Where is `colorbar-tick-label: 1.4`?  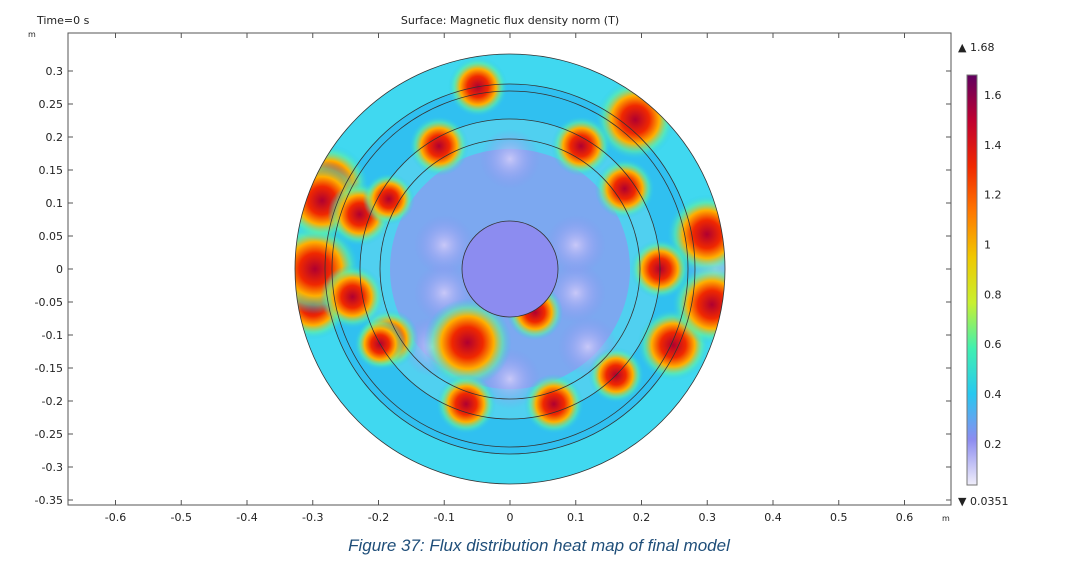
colorbar-tick-label: 1.4 is located at coordinates (993, 145).